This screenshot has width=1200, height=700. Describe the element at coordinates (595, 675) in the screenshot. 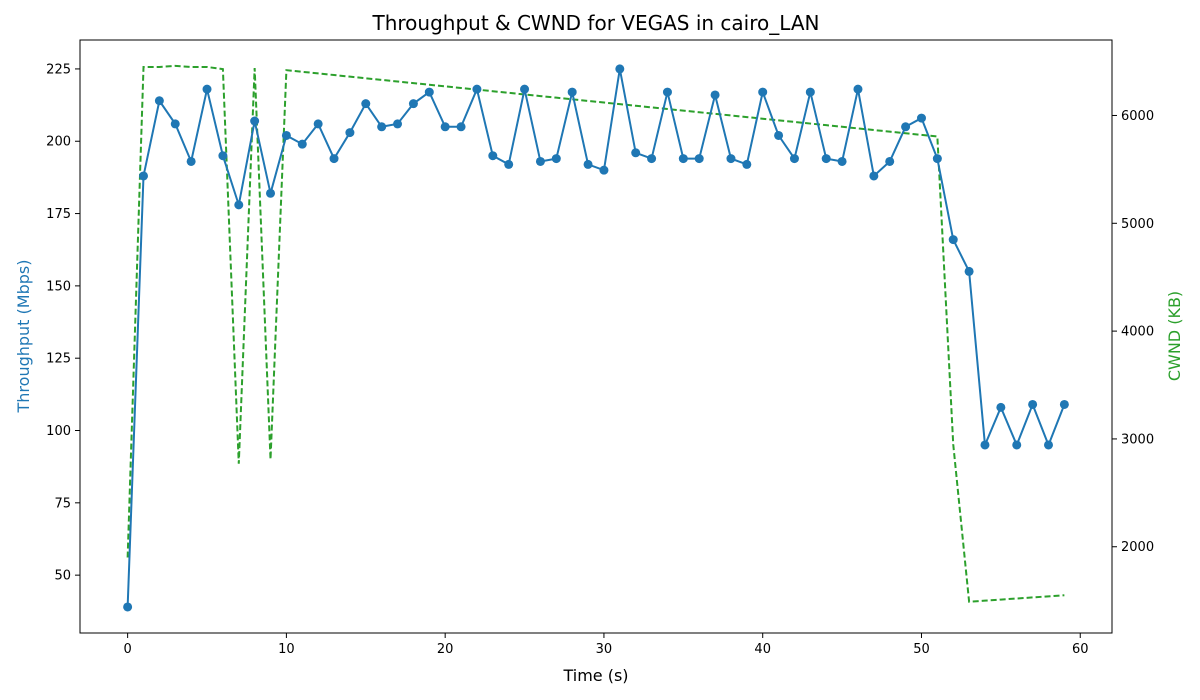

I see `x-axis-label: Time (s)` at that location.